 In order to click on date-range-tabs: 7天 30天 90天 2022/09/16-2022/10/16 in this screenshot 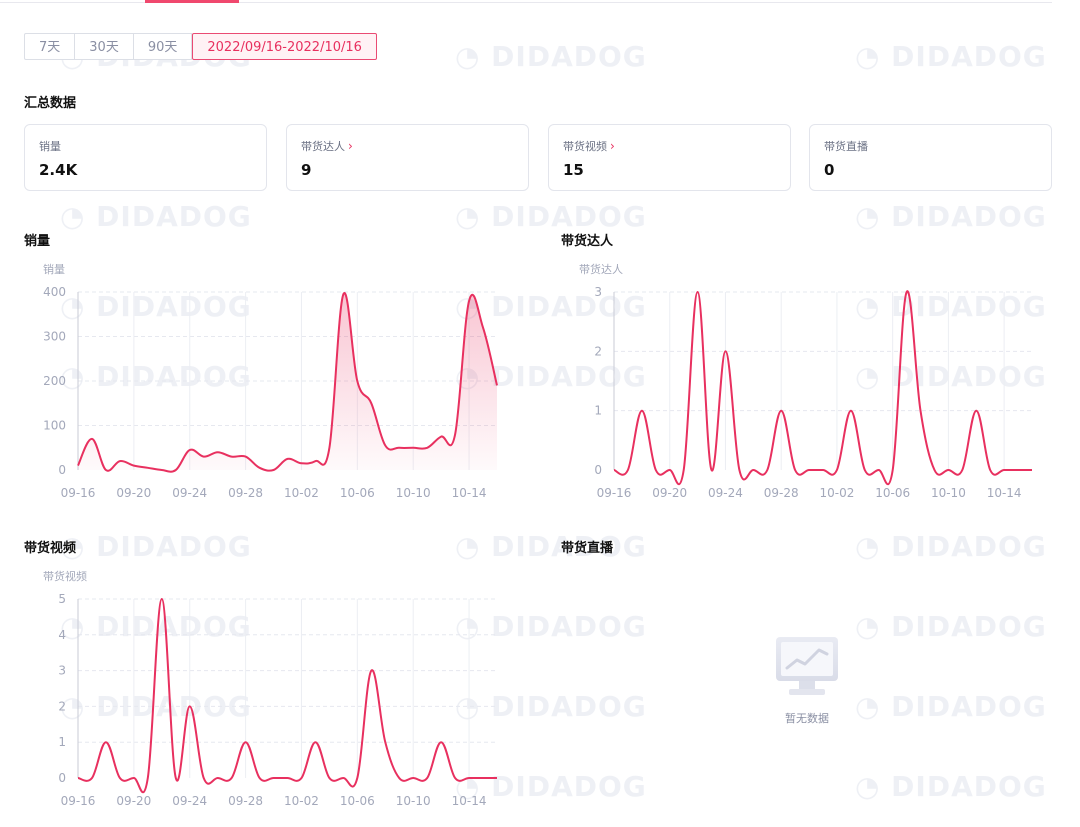, I will do `click(200, 46)`.